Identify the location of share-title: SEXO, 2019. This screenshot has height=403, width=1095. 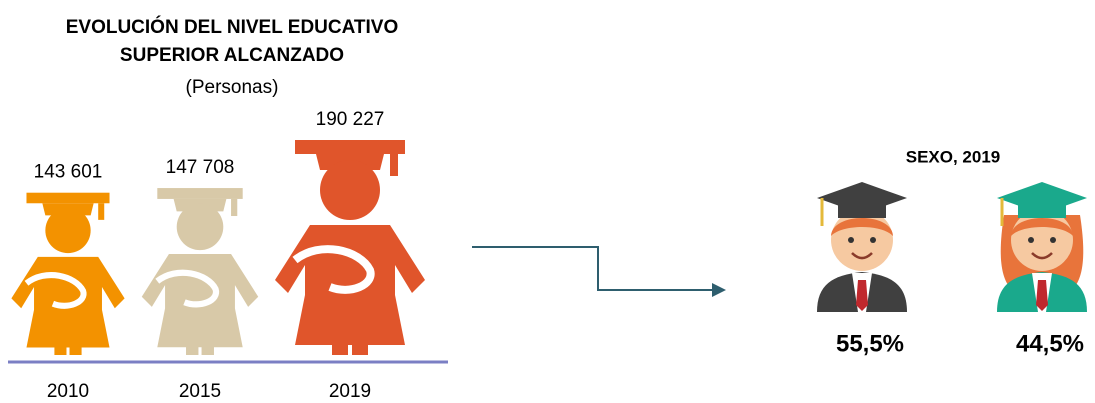
(953, 156).